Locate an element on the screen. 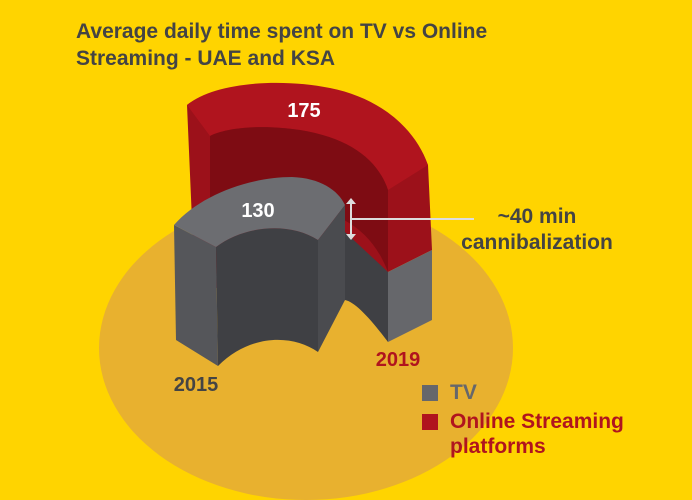 The height and width of the screenshot is (500, 692). data-label-tv: 130 is located at coordinates (257, 211).